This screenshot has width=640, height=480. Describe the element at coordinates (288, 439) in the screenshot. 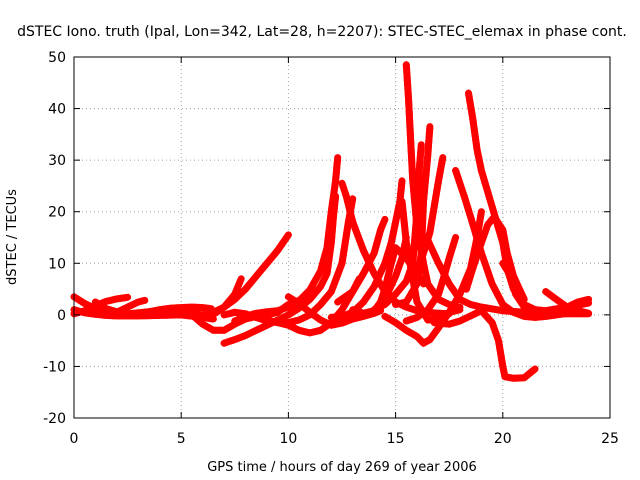

I see `x-tick-label: 10` at that location.